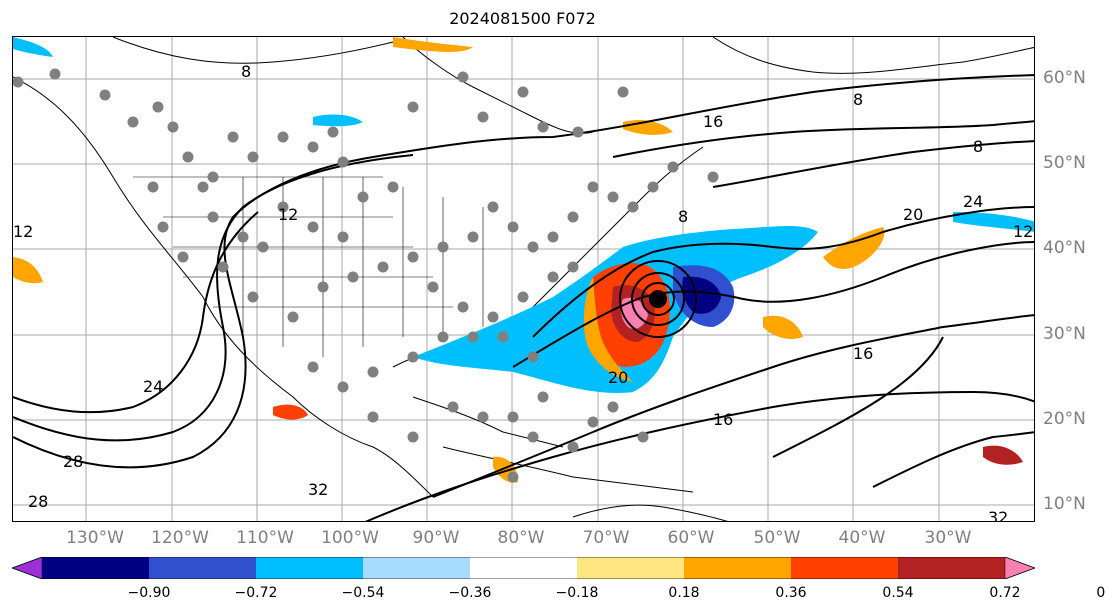 The width and height of the screenshot is (1105, 615). I want to click on latitude-label: 30°N, so click(1064, 334).